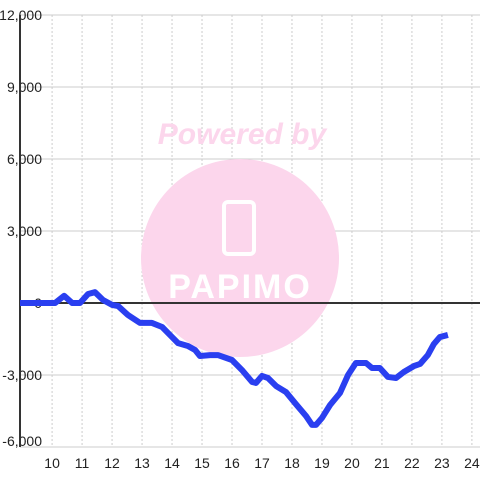  What do you see at coordinates (52, 463) in the screenshot?
I see `x-tick-label: 10` at bounding box center [52, 463].